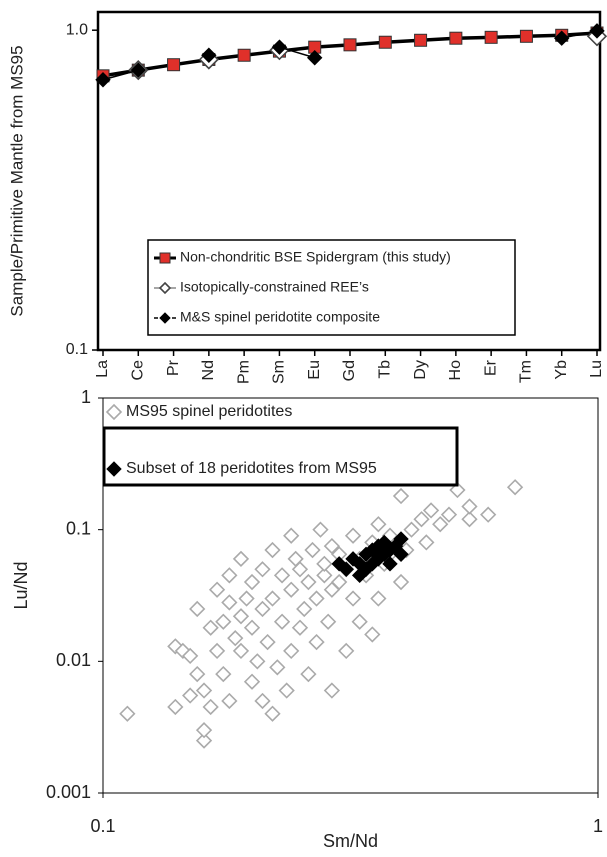 This screenshot has height=857, width=607. I want to click on x-tick-label: Pm, so click(243, 372).